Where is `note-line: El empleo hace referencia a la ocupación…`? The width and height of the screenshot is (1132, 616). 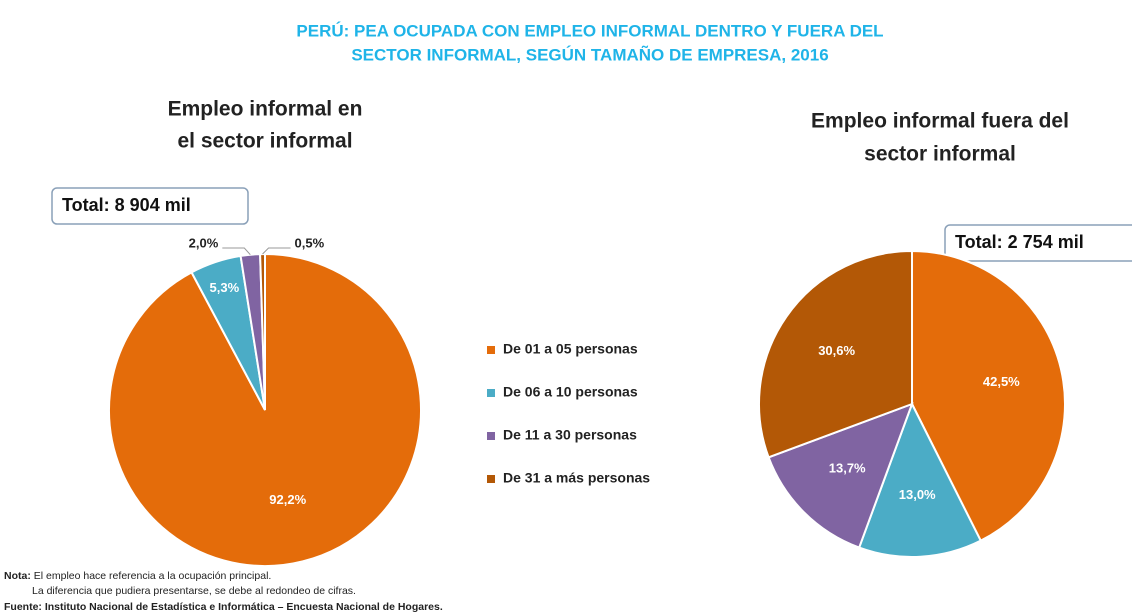 note-line: El empleo hace referencia a la ocupación… is located at coordinates (153, 576).